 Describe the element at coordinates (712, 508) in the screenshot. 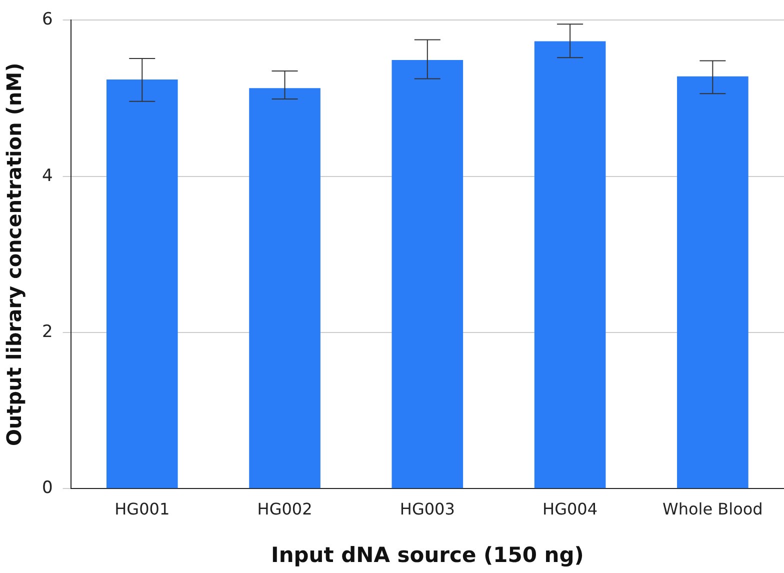

I see `x-tick-label: Whole Blood` at that location.